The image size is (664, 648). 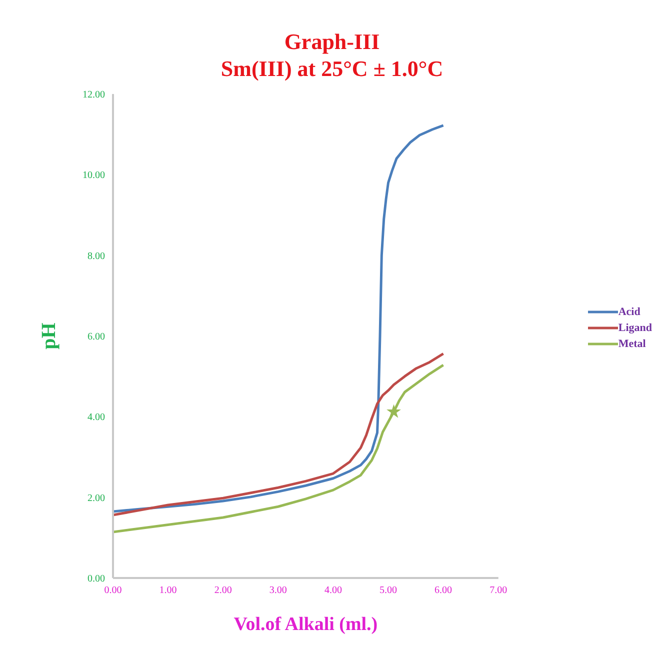 I want to click on y-tick-label: 8.00, so click(x=96, y=256).